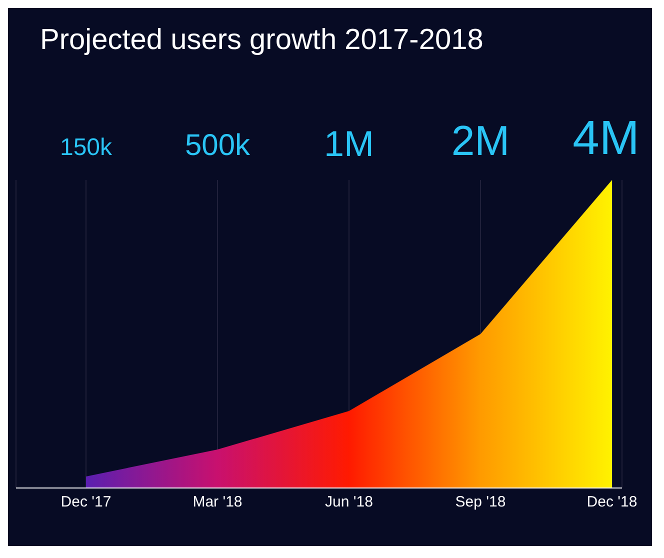 The width and height of the screenshot is (664, 558). What do you see at coordinates (606, 139) in the screenshot?
I see `text: 4M` at bounding box center [606, 139].